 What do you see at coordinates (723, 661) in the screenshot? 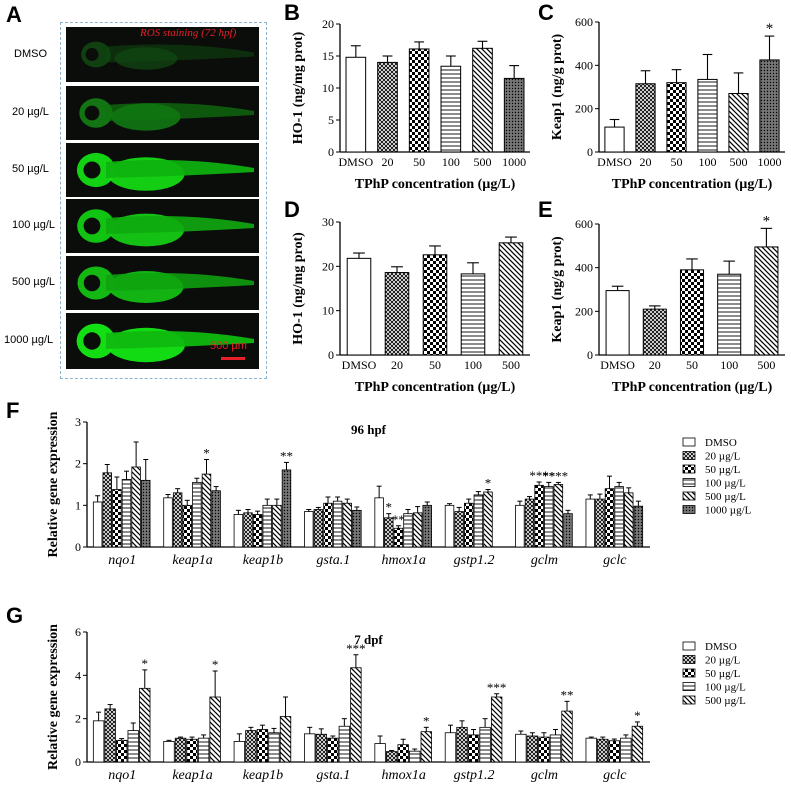
I see `legend-label: 20 µg/L` at bounding box center [723, 661].